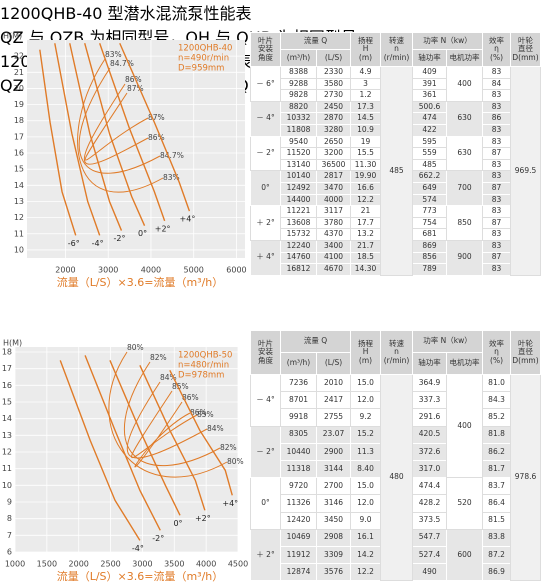 The width and height of the screenshot is (543, 583). What do you see at coordinates (465, 257) in the screenshot?
I see `motor-power-cell: 900` at bounding box center [465, 257].